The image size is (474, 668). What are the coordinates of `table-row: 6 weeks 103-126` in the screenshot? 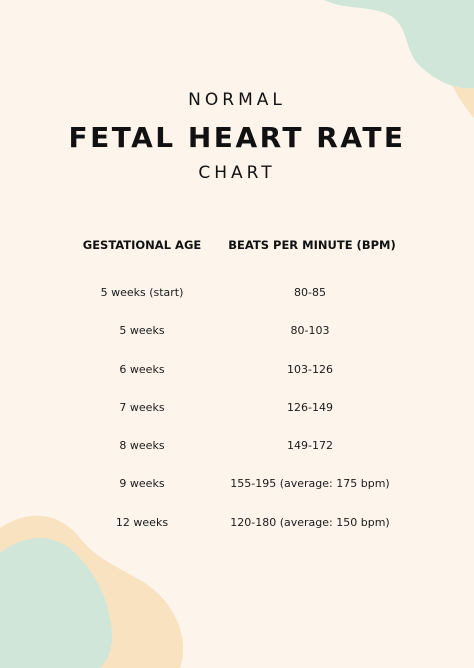 It's located at (237, 382).